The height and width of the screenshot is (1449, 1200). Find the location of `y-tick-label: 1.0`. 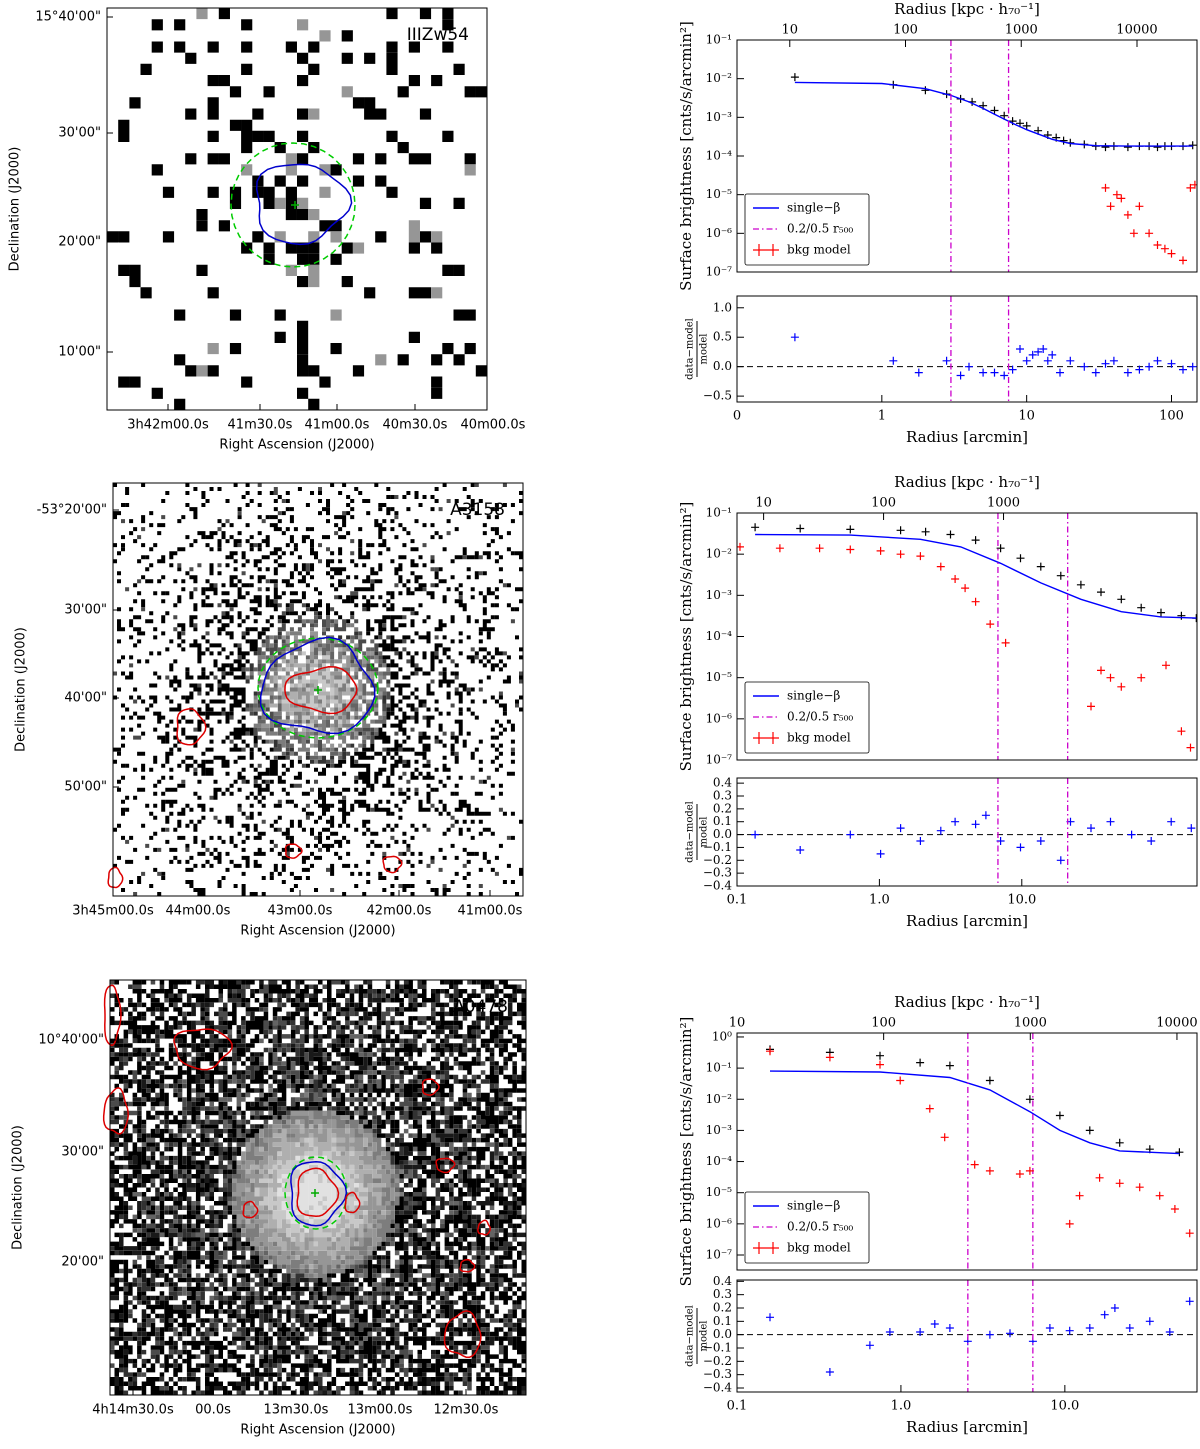

y-tick-label: 1.0 is located at coordinates (722, 307).